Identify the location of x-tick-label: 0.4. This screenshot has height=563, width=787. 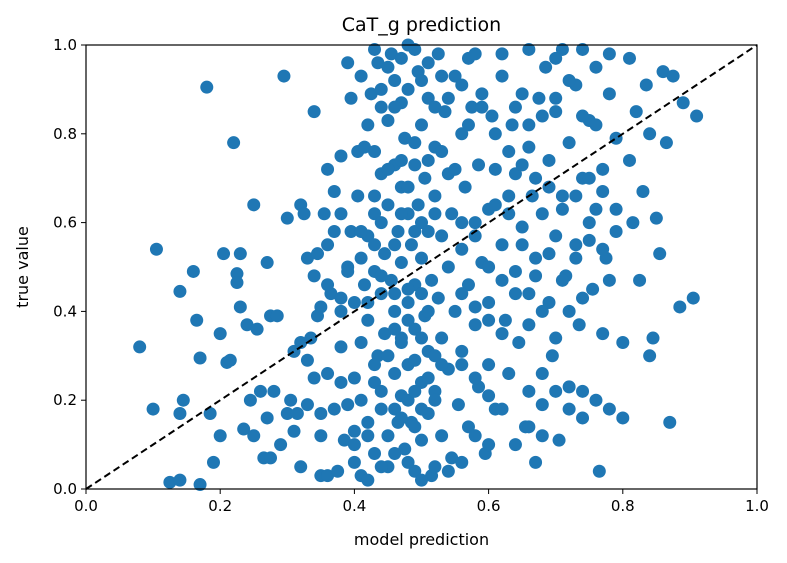
(354, 506).